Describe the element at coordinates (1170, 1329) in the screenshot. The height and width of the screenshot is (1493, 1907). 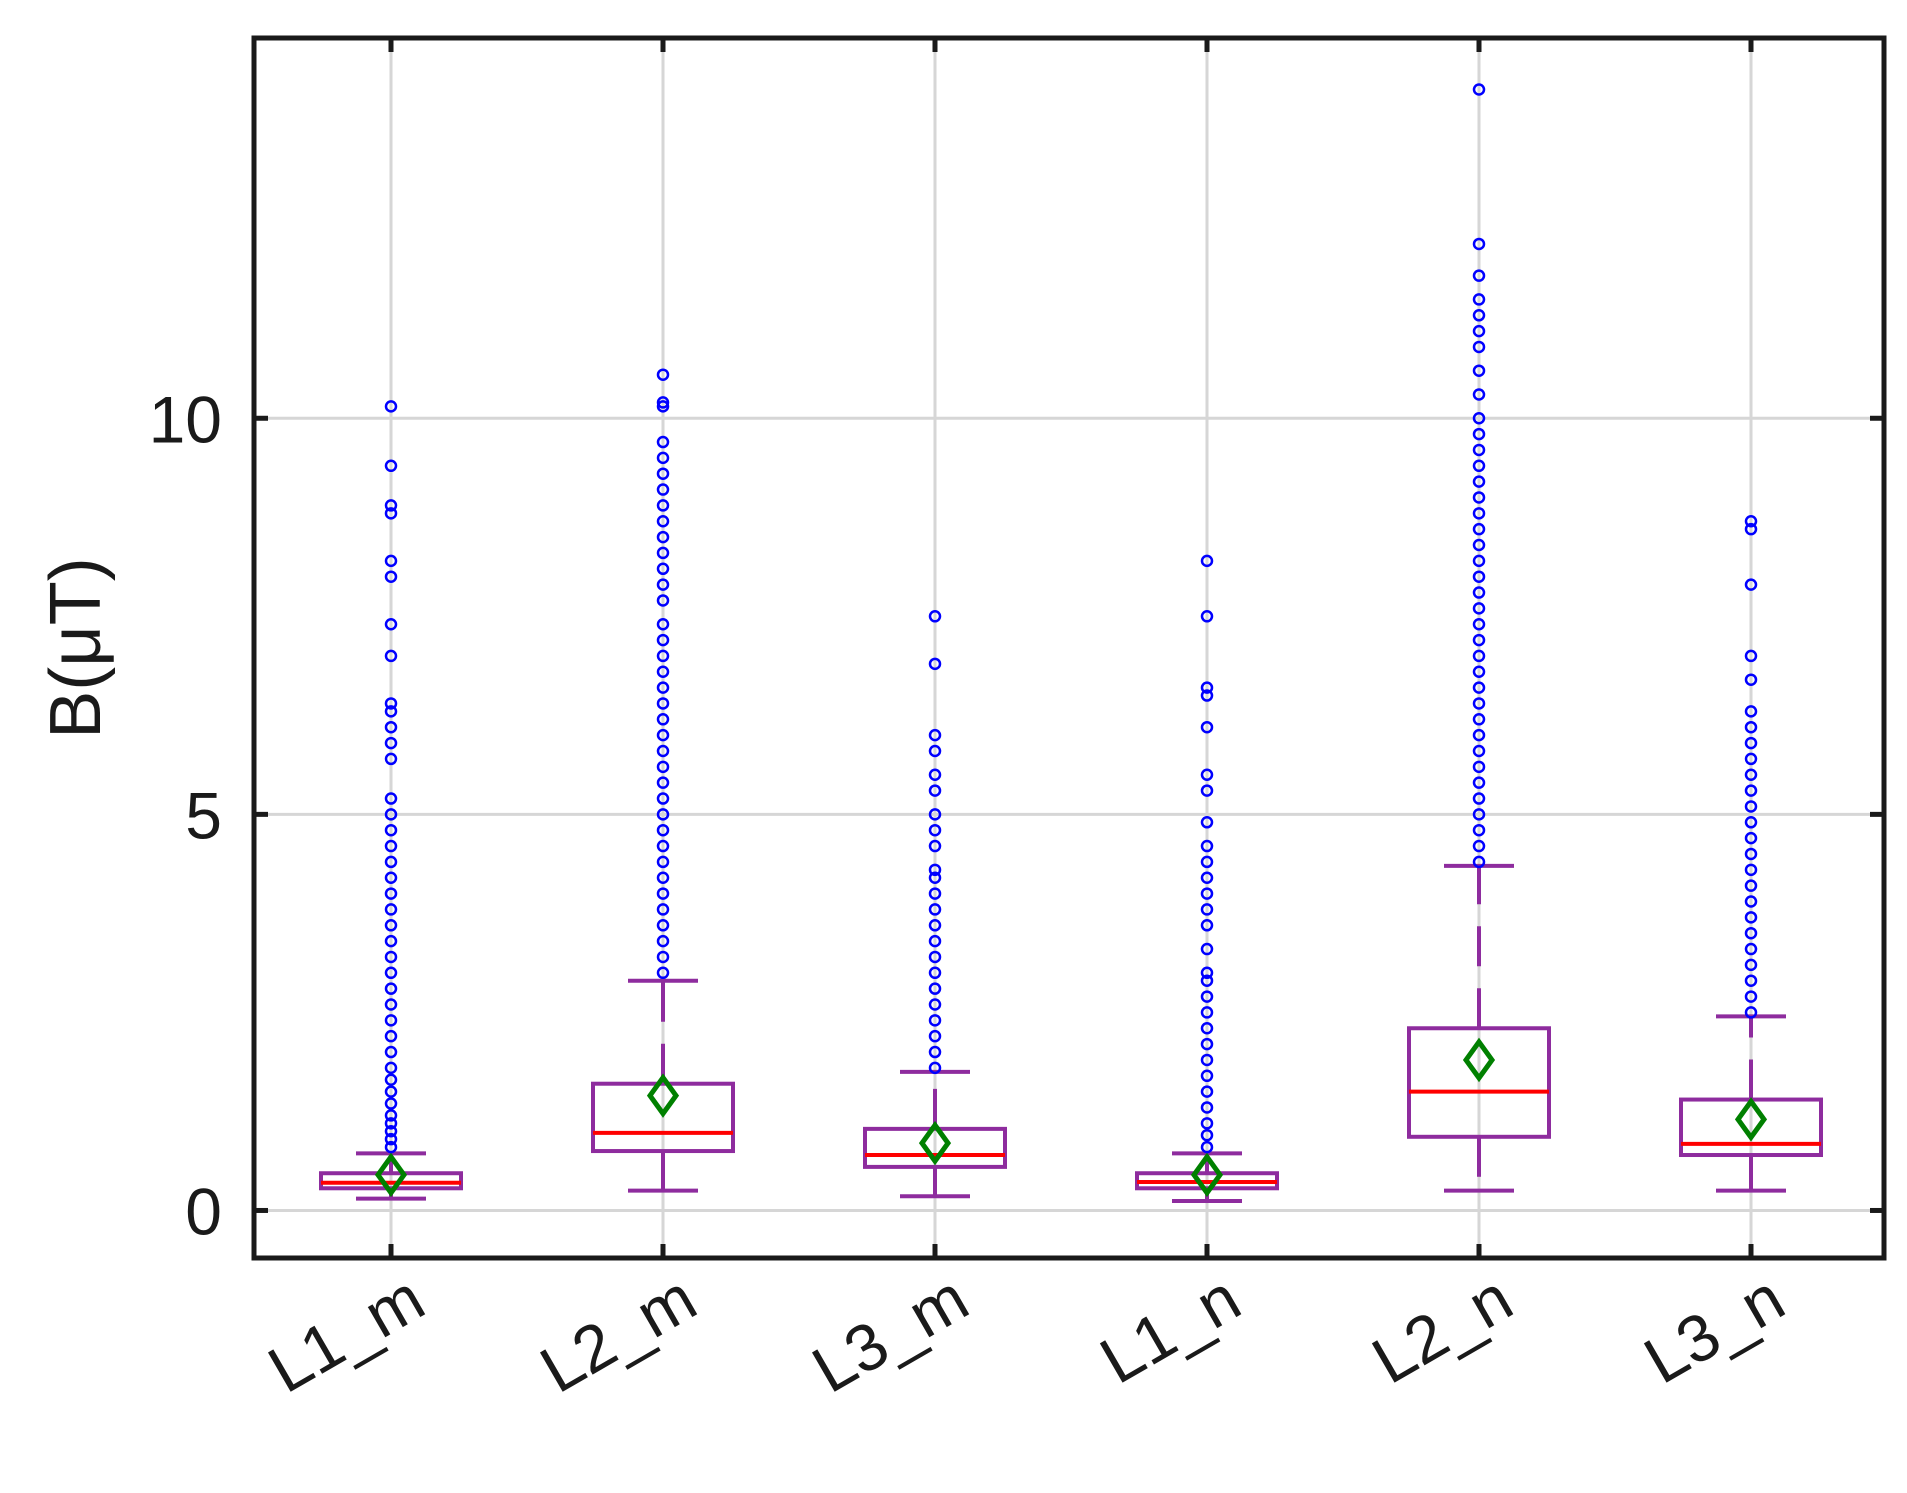
I see `x-tick-label: L1_n` at that location.